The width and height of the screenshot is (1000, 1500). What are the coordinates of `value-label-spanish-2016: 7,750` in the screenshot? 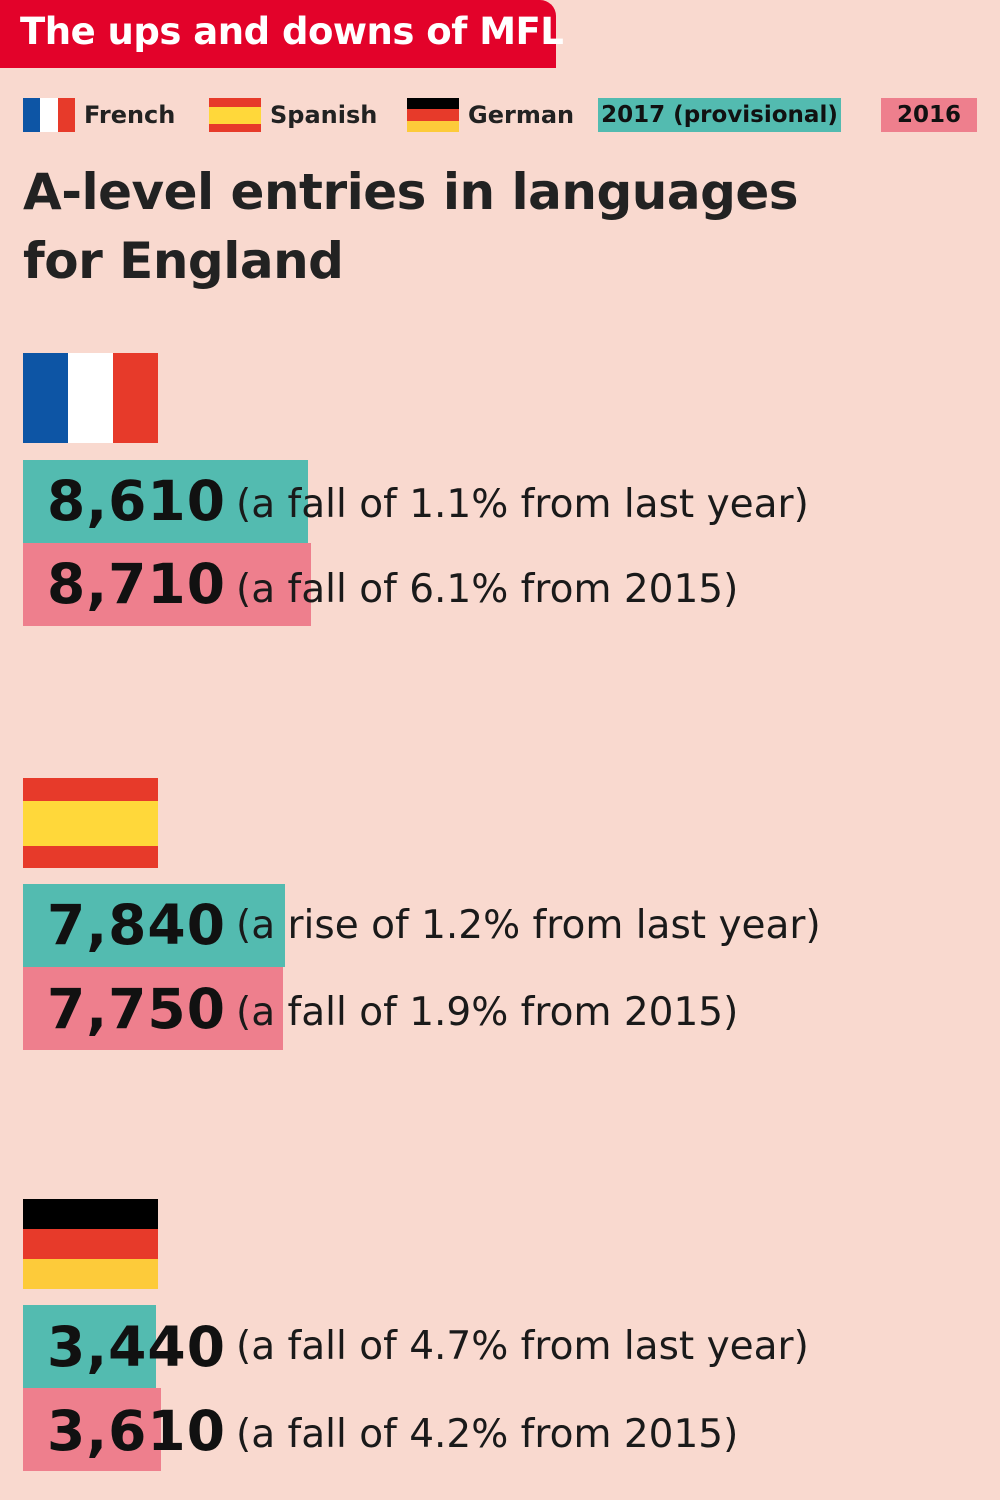 It's located at (136, 1009).